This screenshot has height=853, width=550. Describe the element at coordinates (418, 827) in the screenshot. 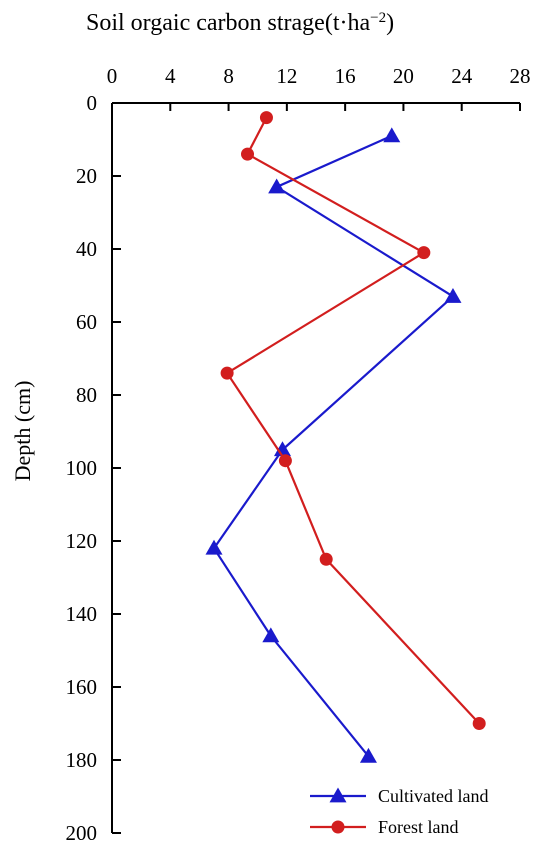

I see `legend-label: Forest land` at that location.